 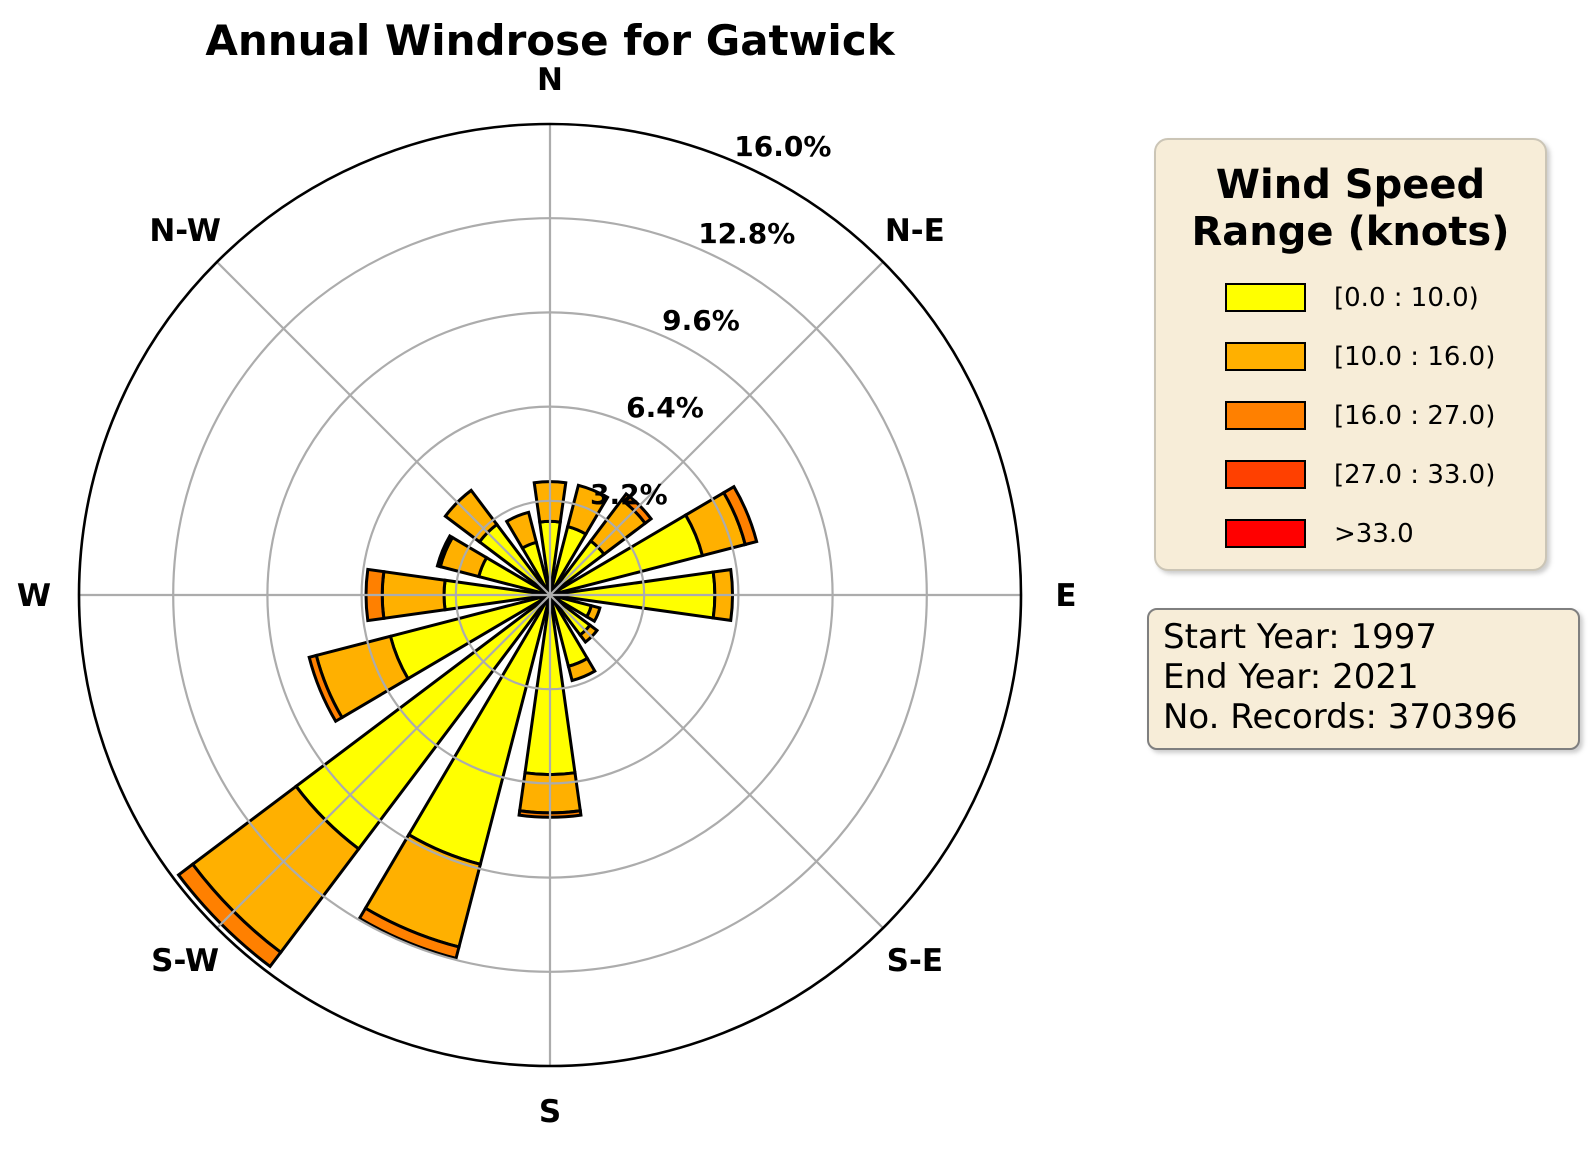 What do you see at coordinates (34, 596) in the screenshot?
I see `compass-label-W: W` at bounding box center [34, 596].